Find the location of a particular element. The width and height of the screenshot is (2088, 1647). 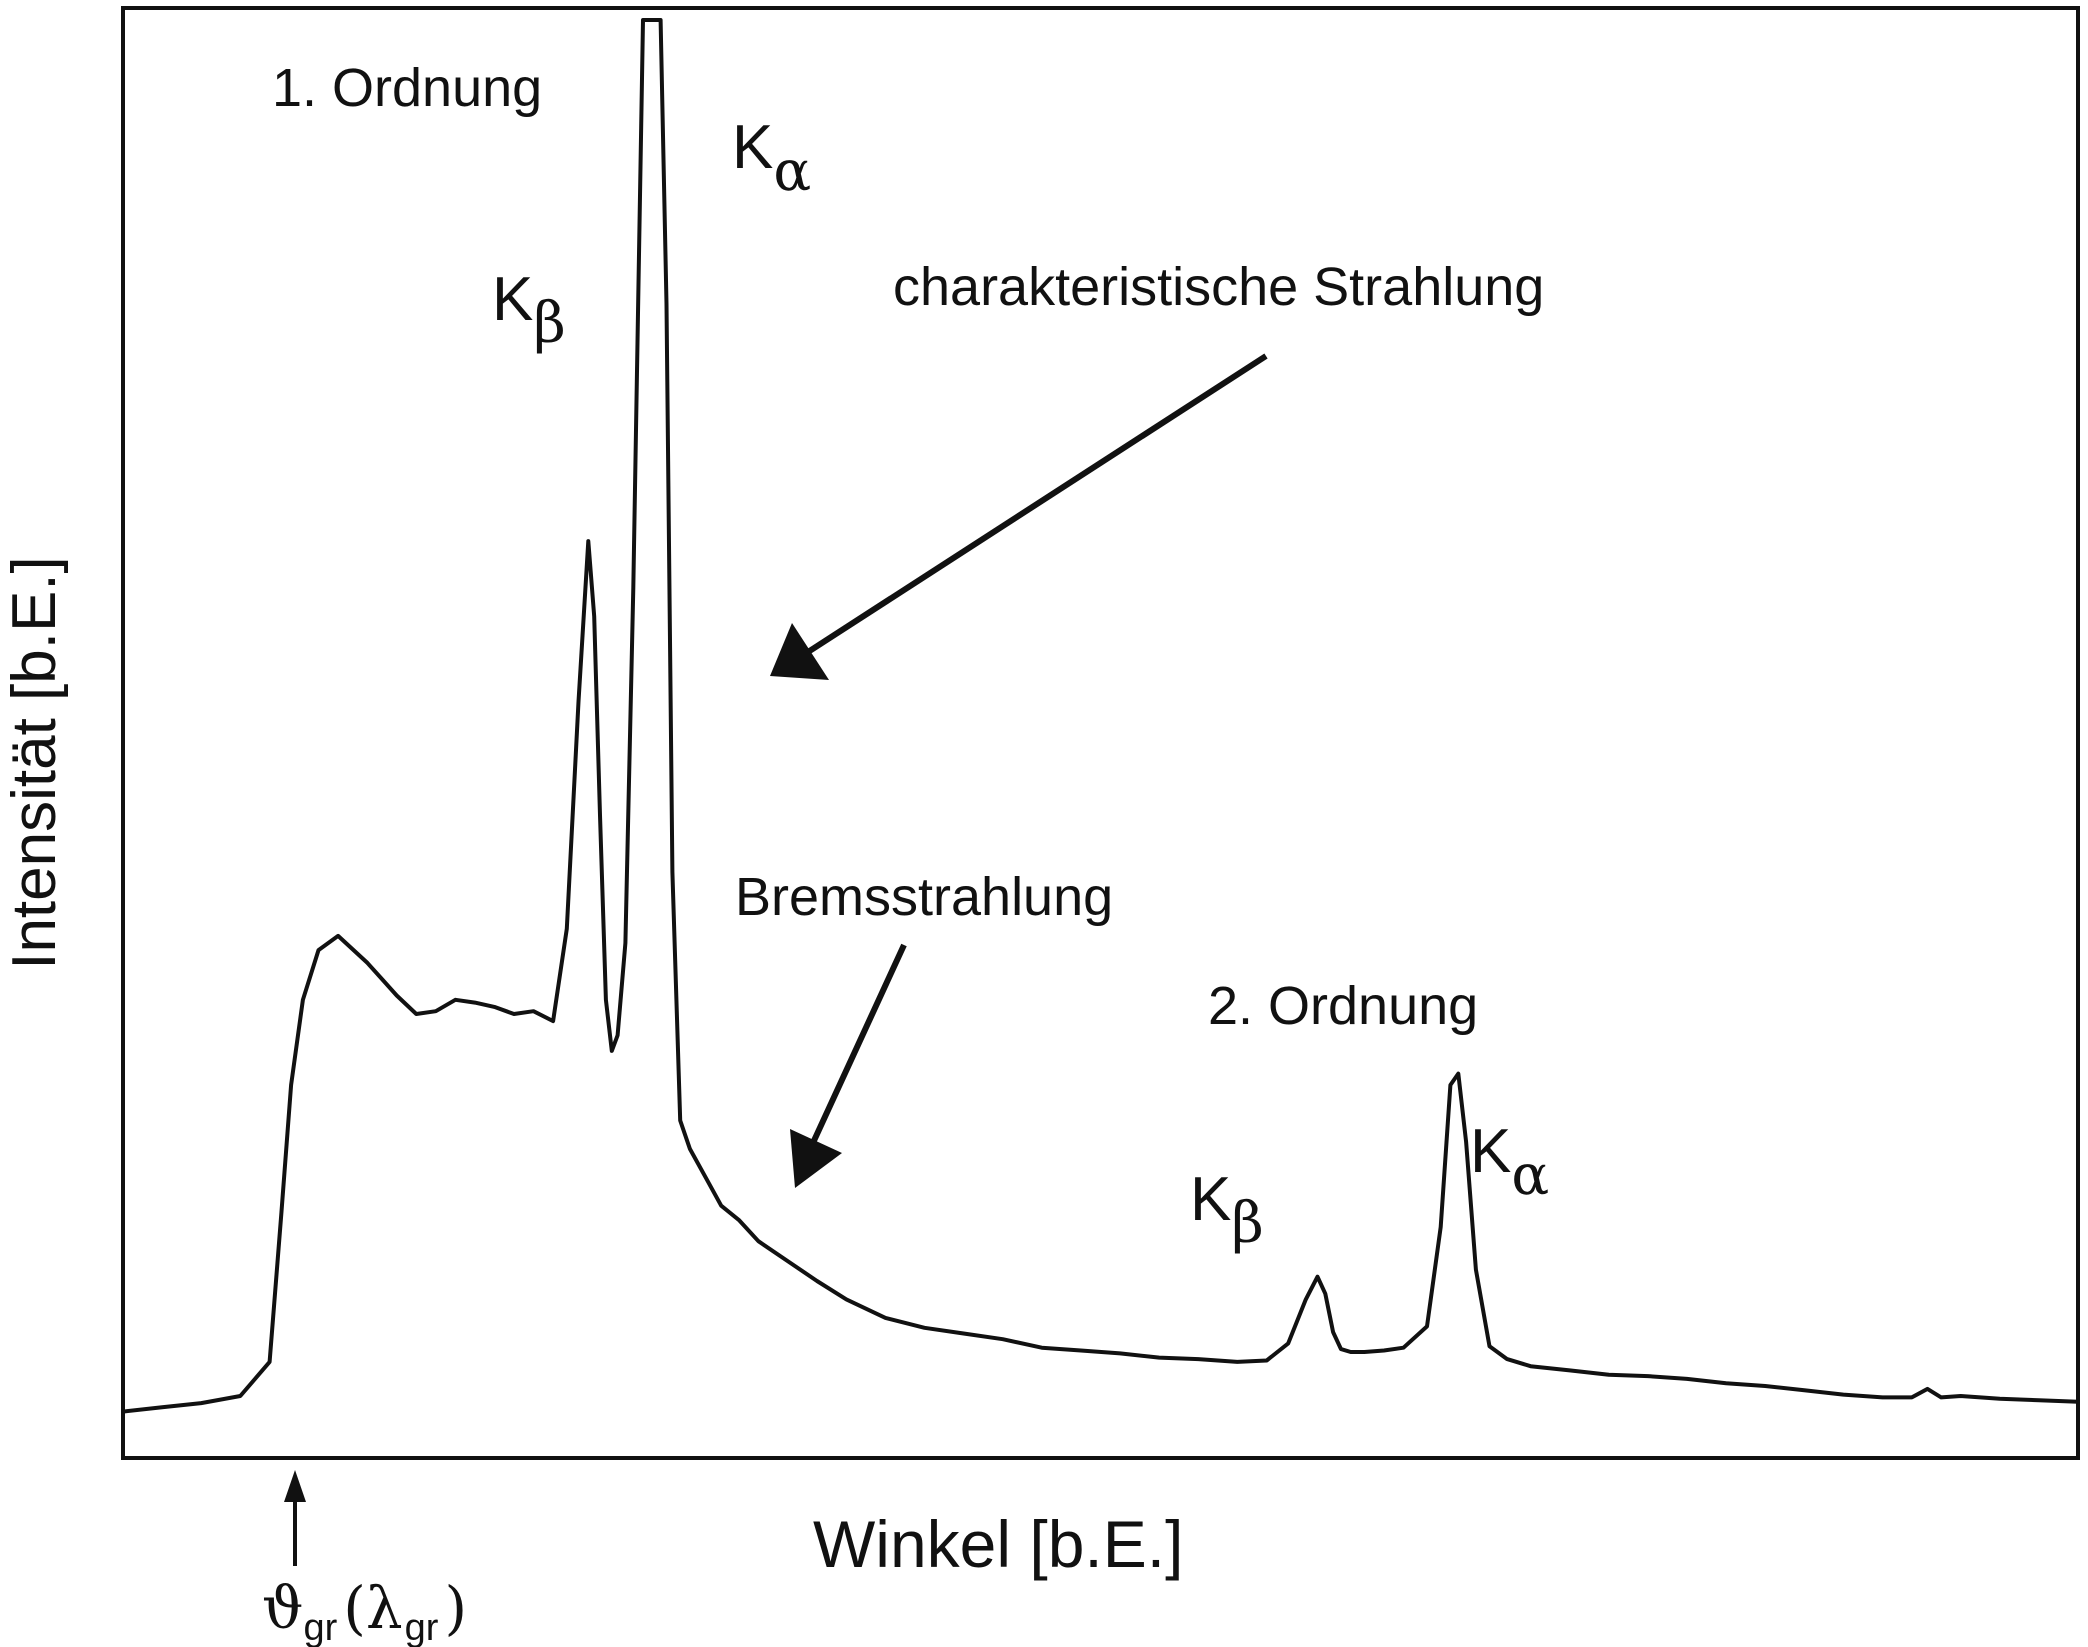

y-axis-label: Intensität [b.E.] is located at coordinates (34, 763).